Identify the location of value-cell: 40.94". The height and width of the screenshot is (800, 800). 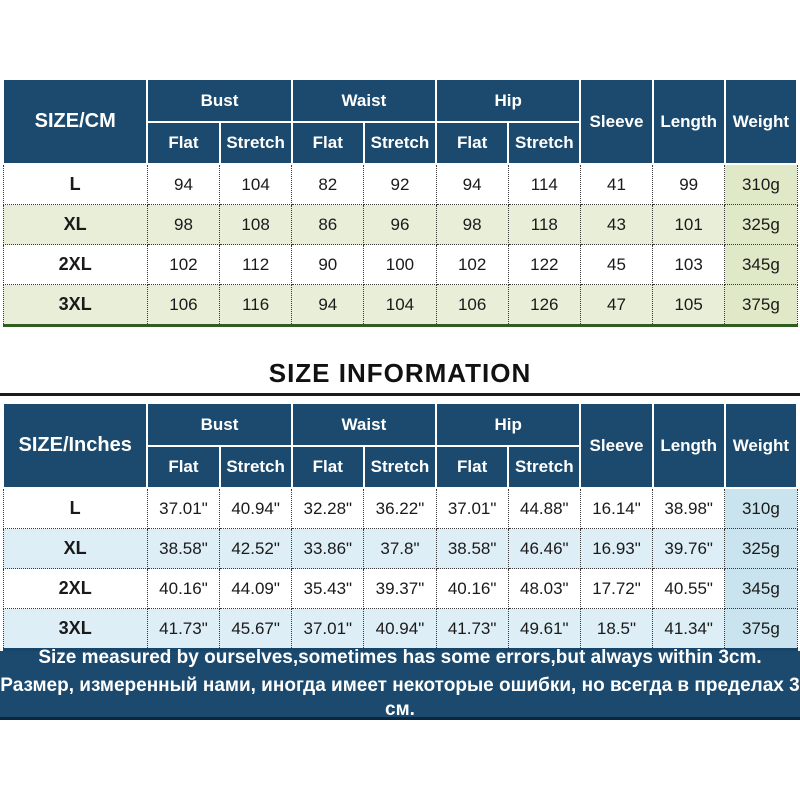
(400, 629).